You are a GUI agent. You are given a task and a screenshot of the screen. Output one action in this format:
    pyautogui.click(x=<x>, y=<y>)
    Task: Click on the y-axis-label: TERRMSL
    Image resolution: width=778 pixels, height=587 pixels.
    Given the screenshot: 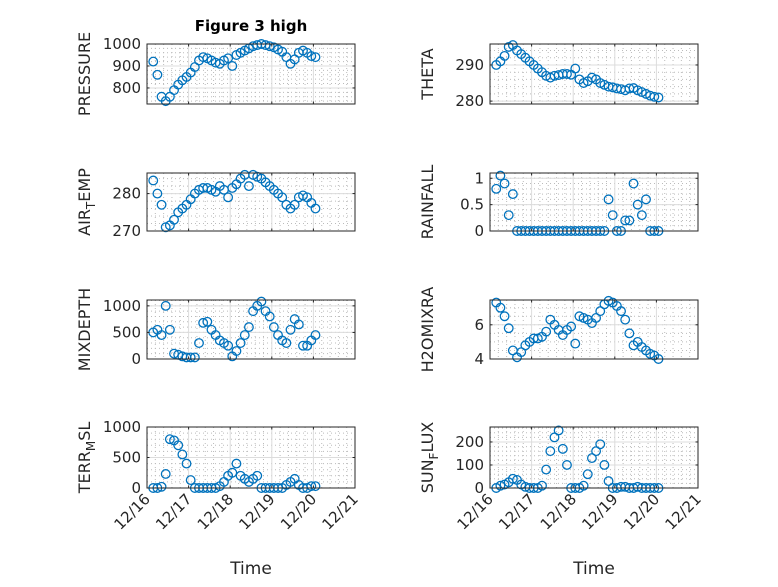 What is the action you would take?
    pyautogui.click(x=86, y=458)
    